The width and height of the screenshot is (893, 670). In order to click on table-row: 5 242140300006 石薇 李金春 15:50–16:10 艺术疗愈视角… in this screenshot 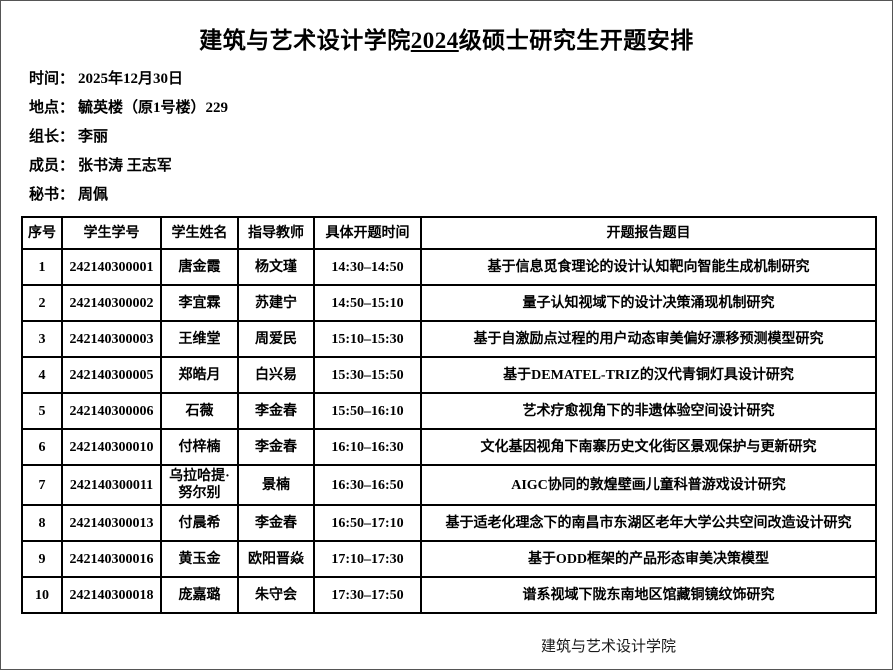, I will do `click(449, 411)`.